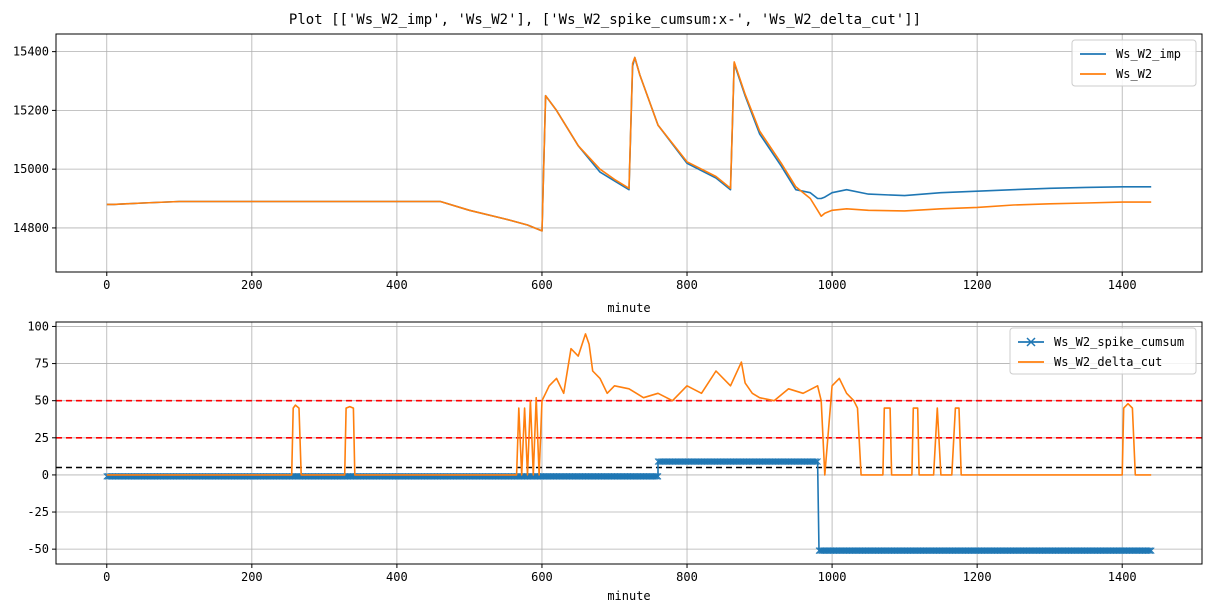 This screenshot has width=1211, height=611. Describe the element at coordinates (42, 401) in the screenshot. I see `bottom-y-tick-label: 50` at that location.